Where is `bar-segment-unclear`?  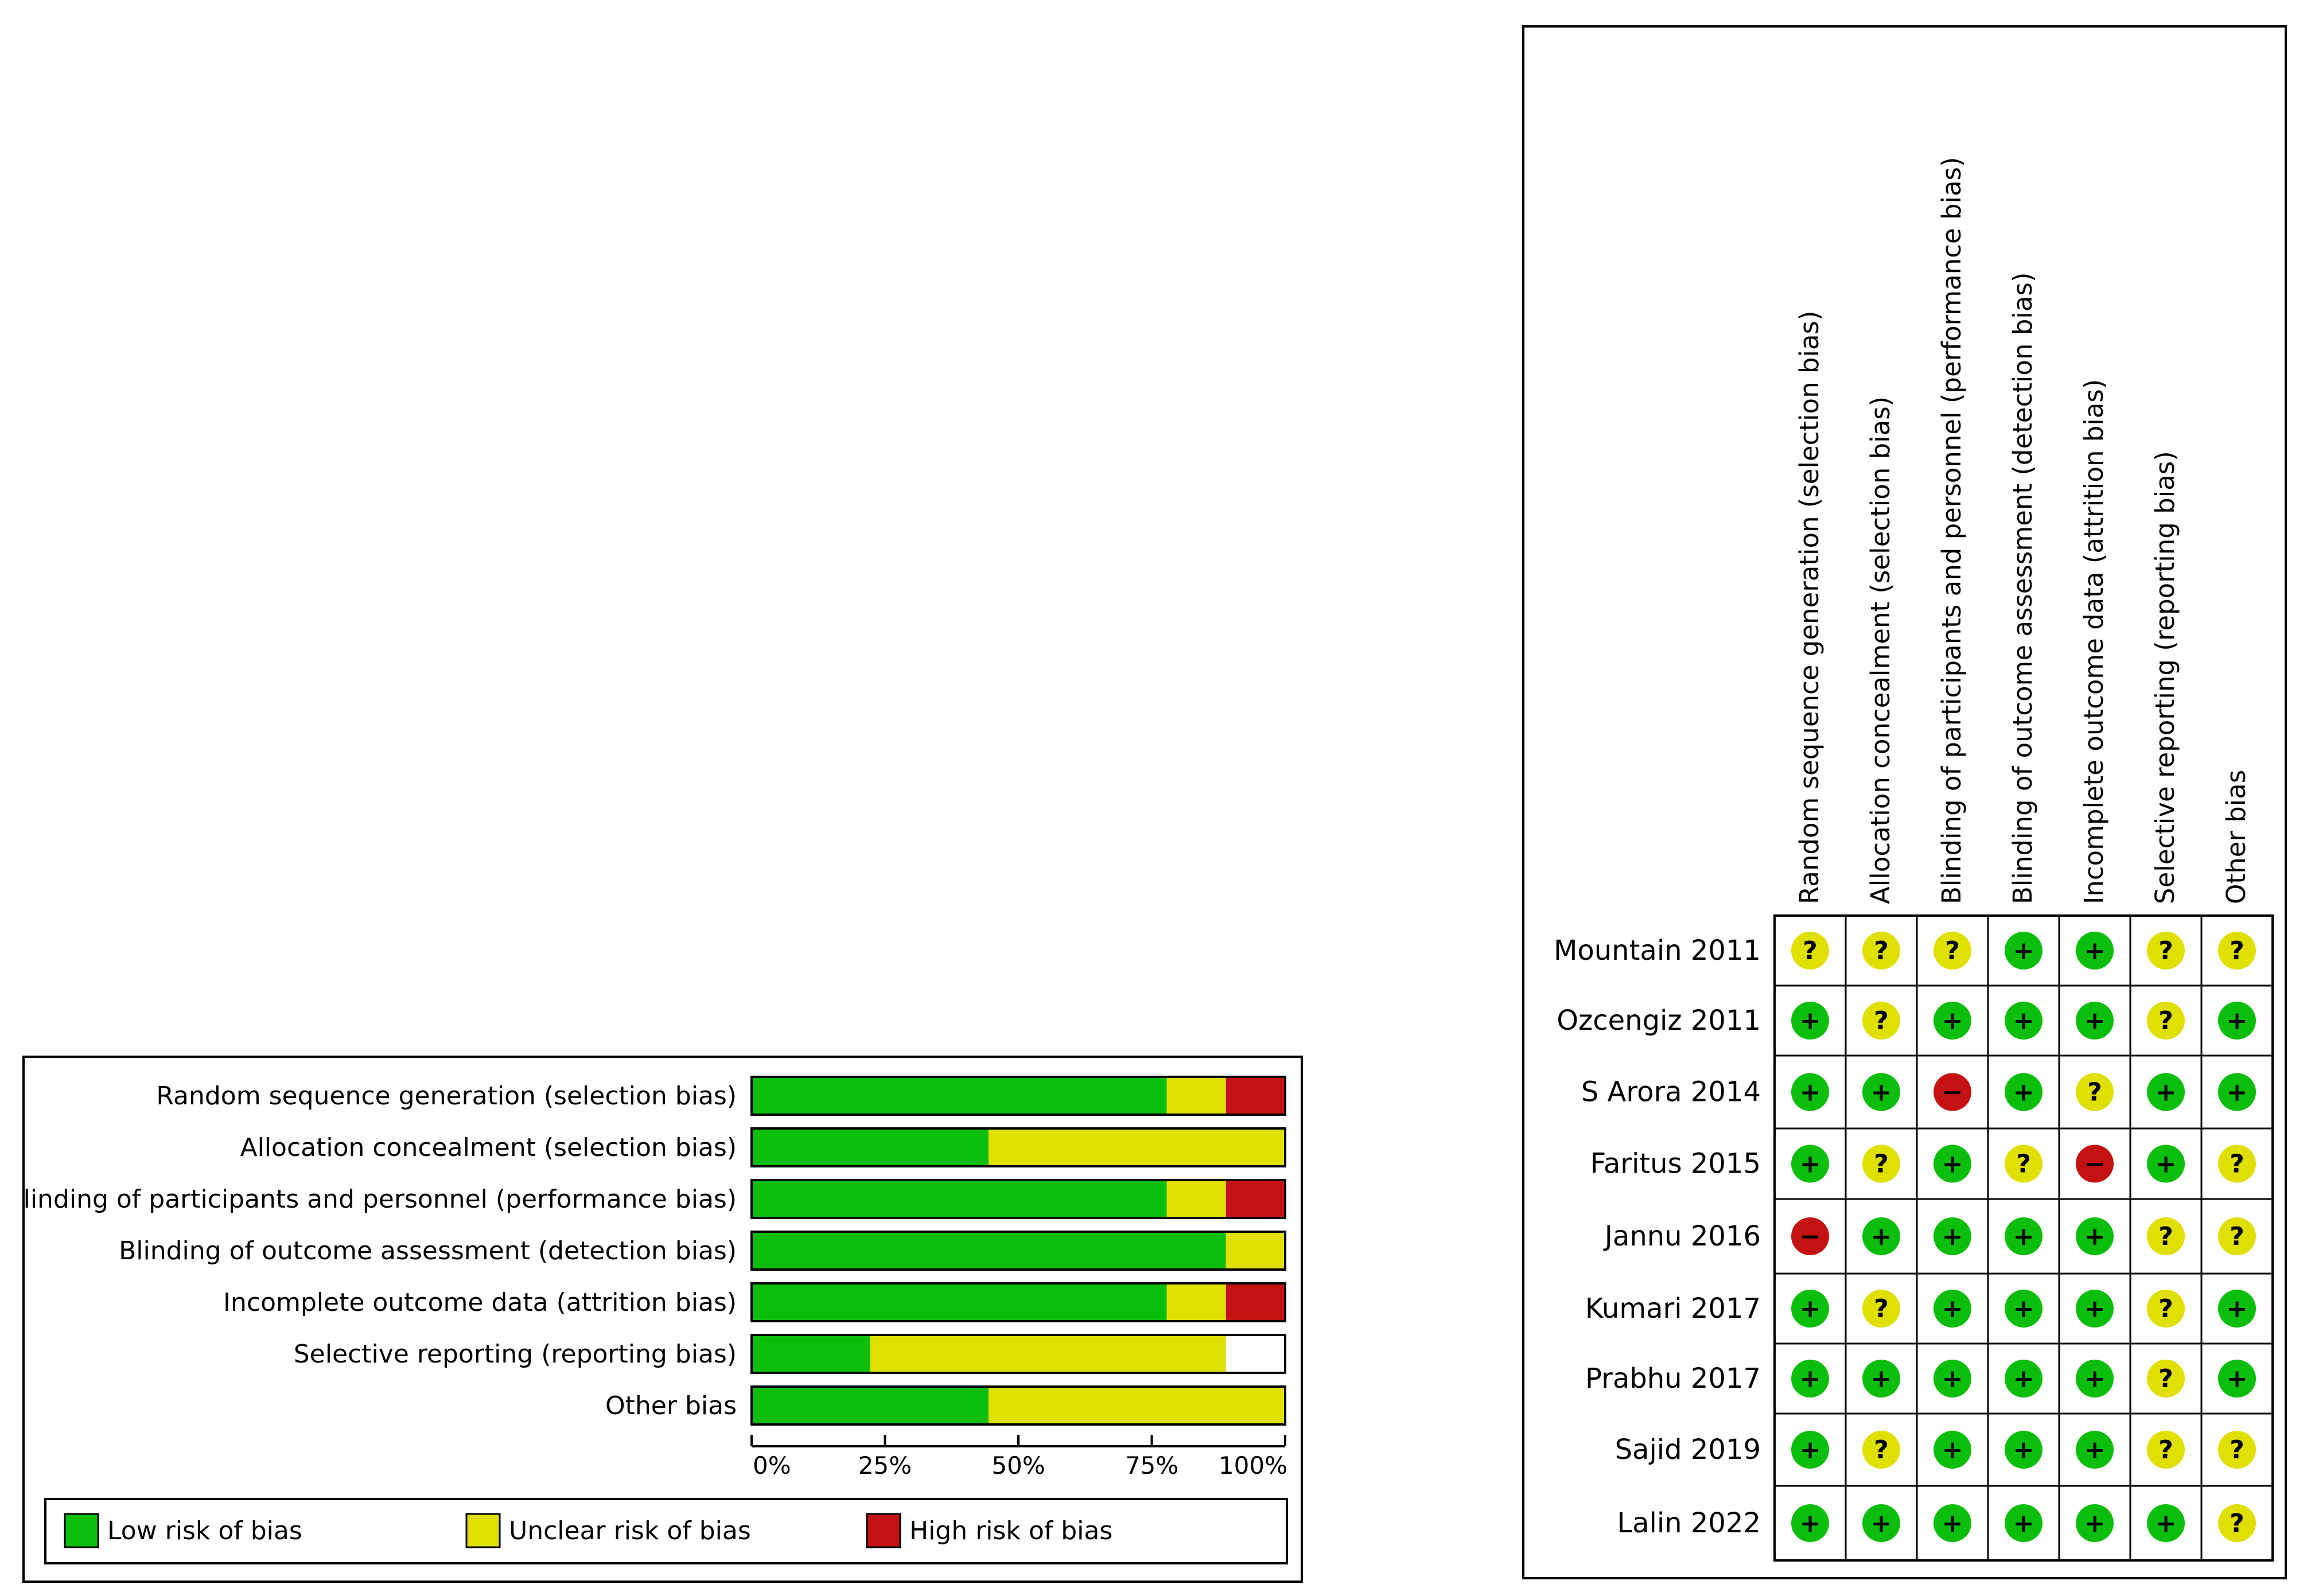 bar-segment-unclear is located at coordinates (1137, 1405).